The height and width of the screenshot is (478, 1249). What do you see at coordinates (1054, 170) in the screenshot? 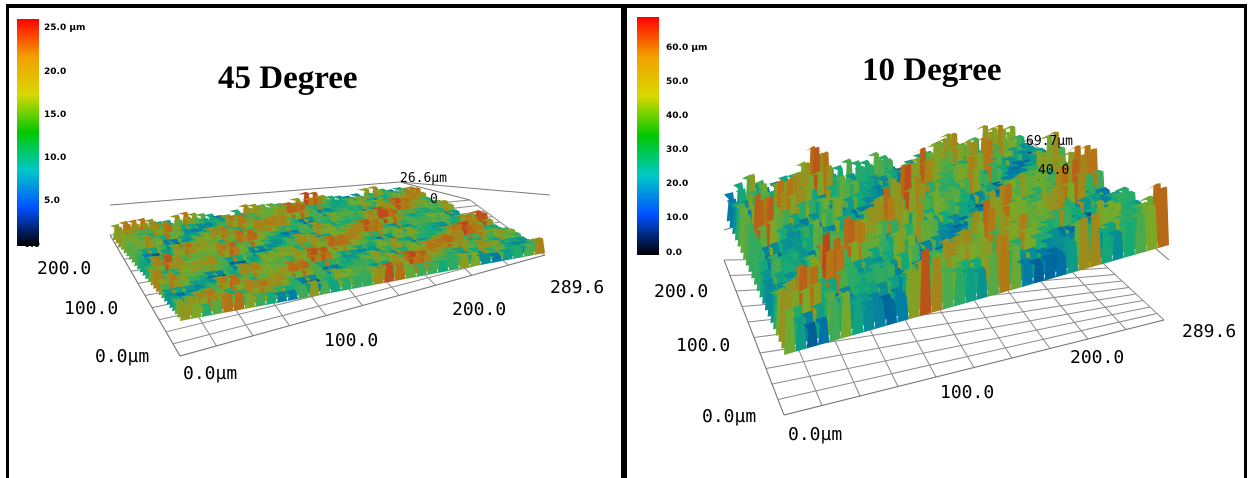
I see `z-axis-tick-label: 40.0` at bounding box center [1054, 170].